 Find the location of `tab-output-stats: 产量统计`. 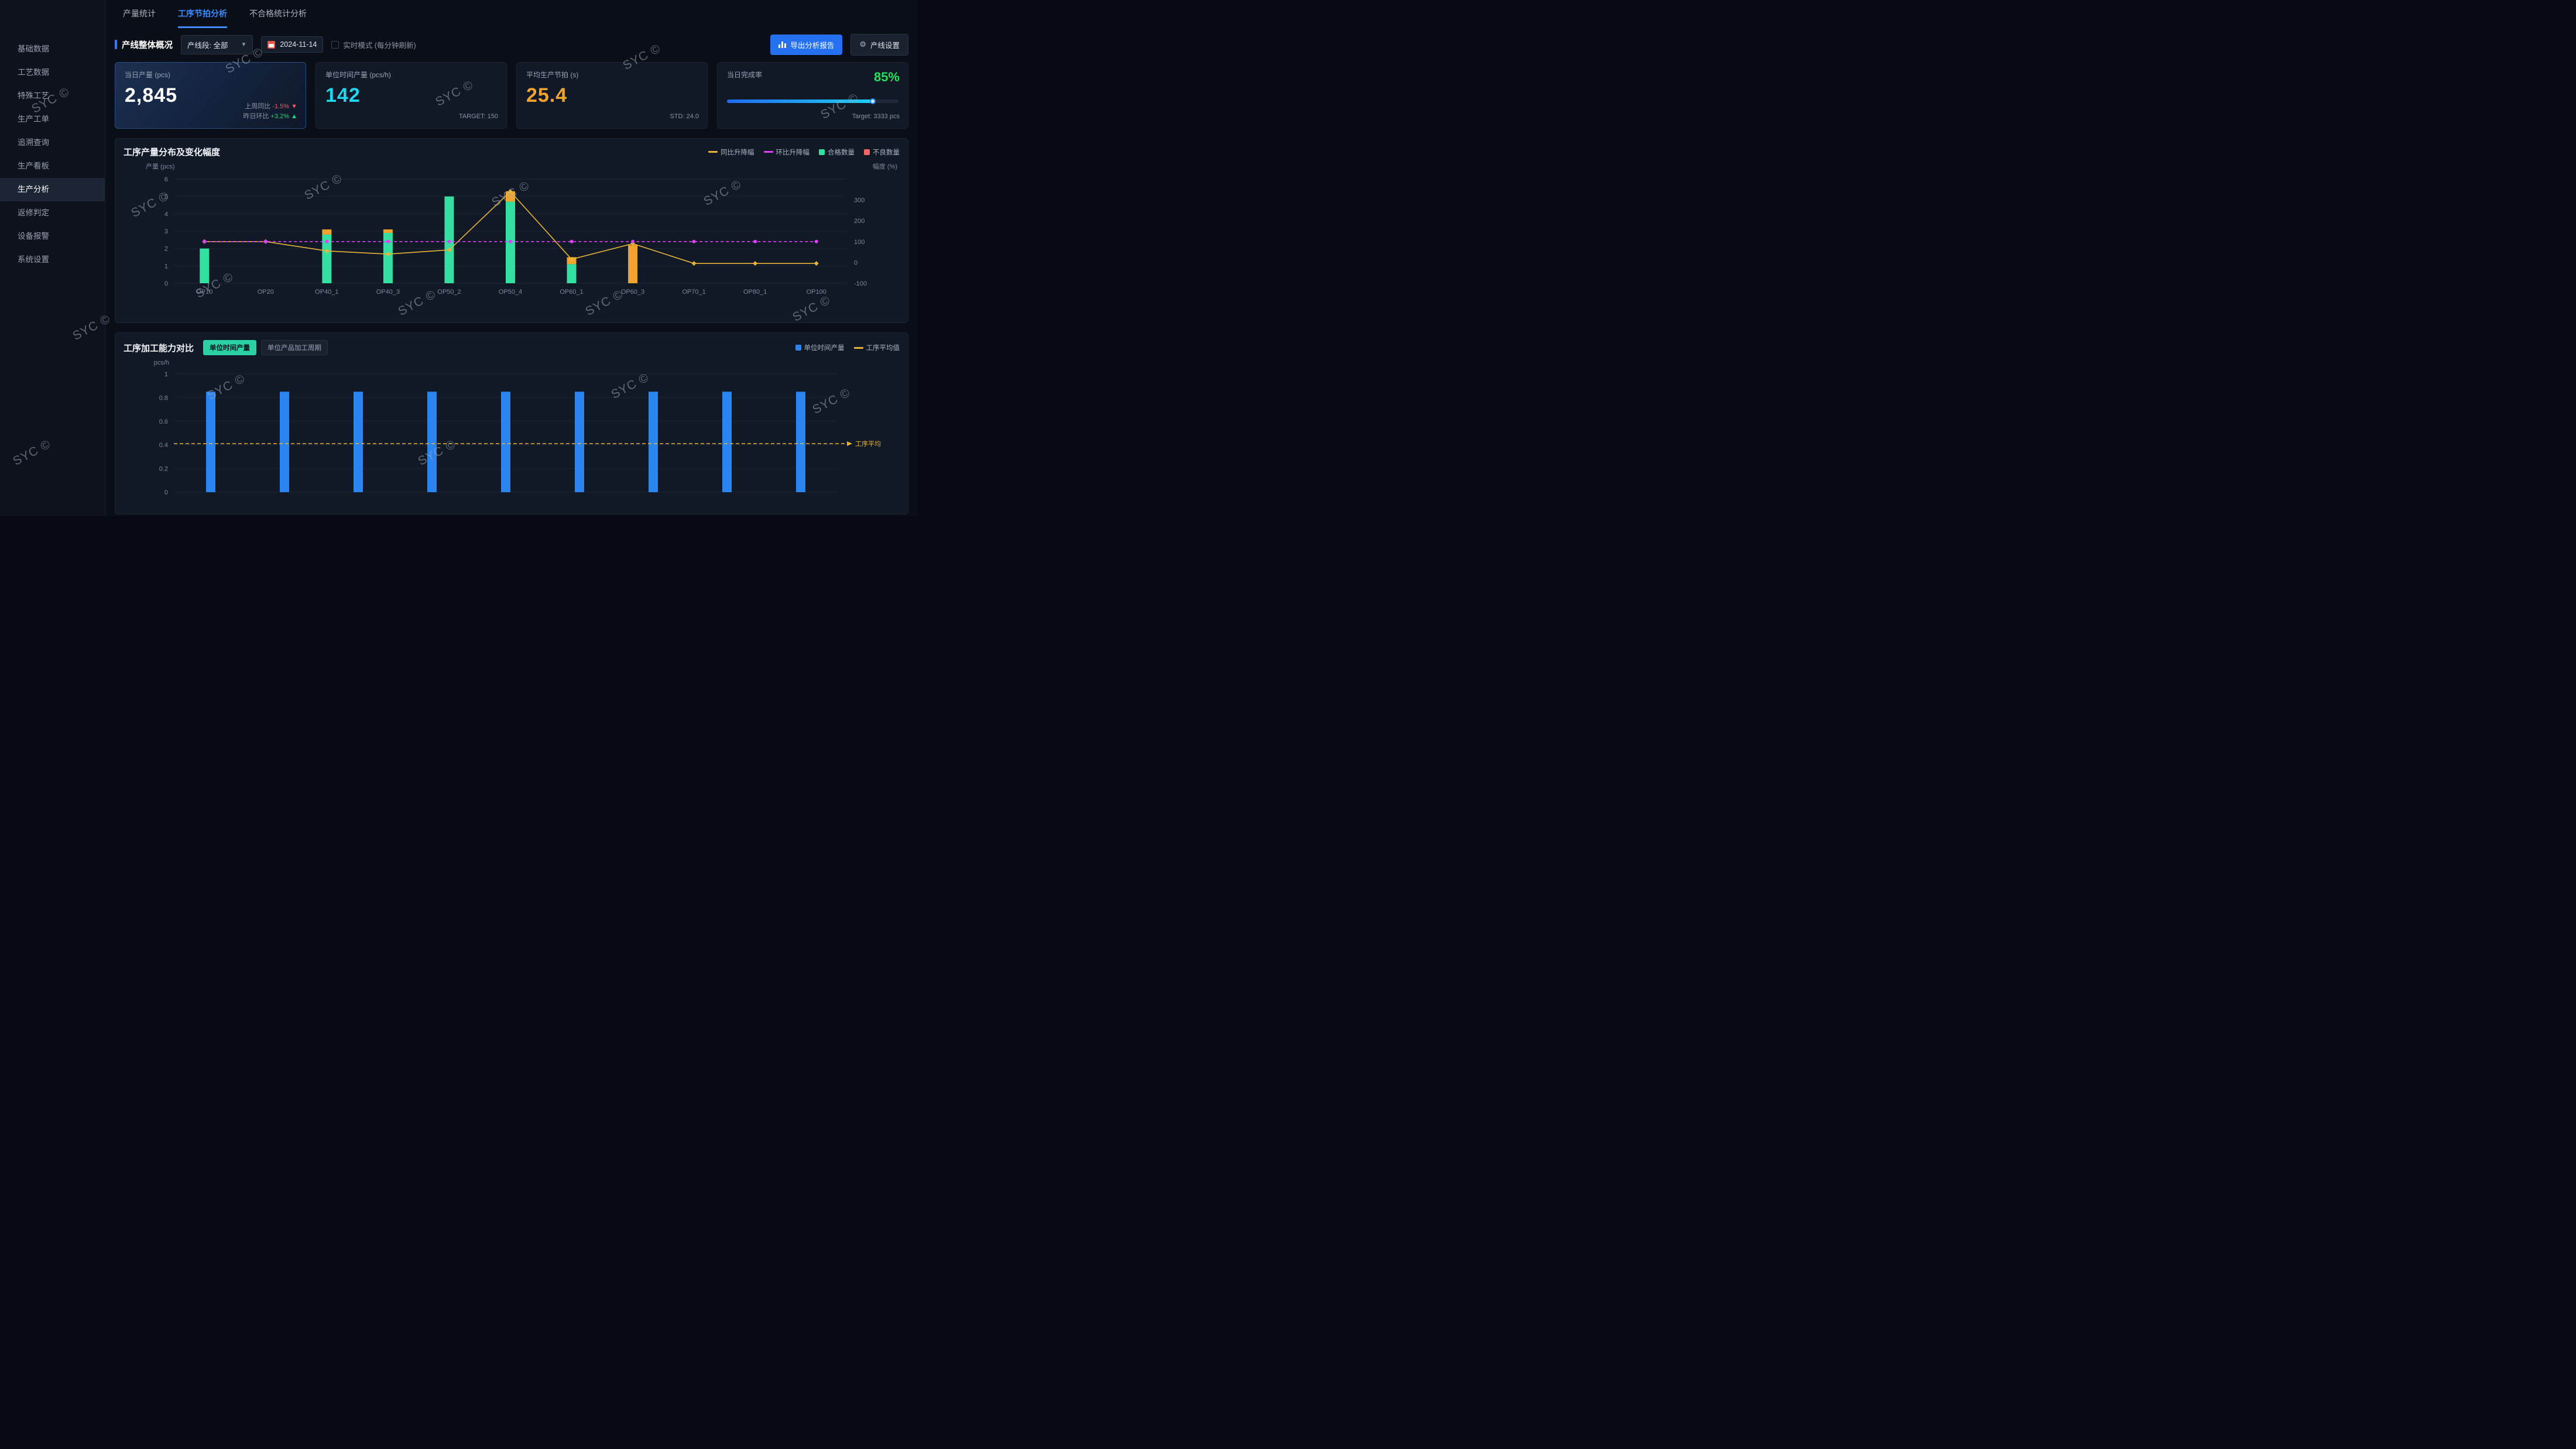

tab-output-stats: 产量统计 is located at coordinates (139, 13).